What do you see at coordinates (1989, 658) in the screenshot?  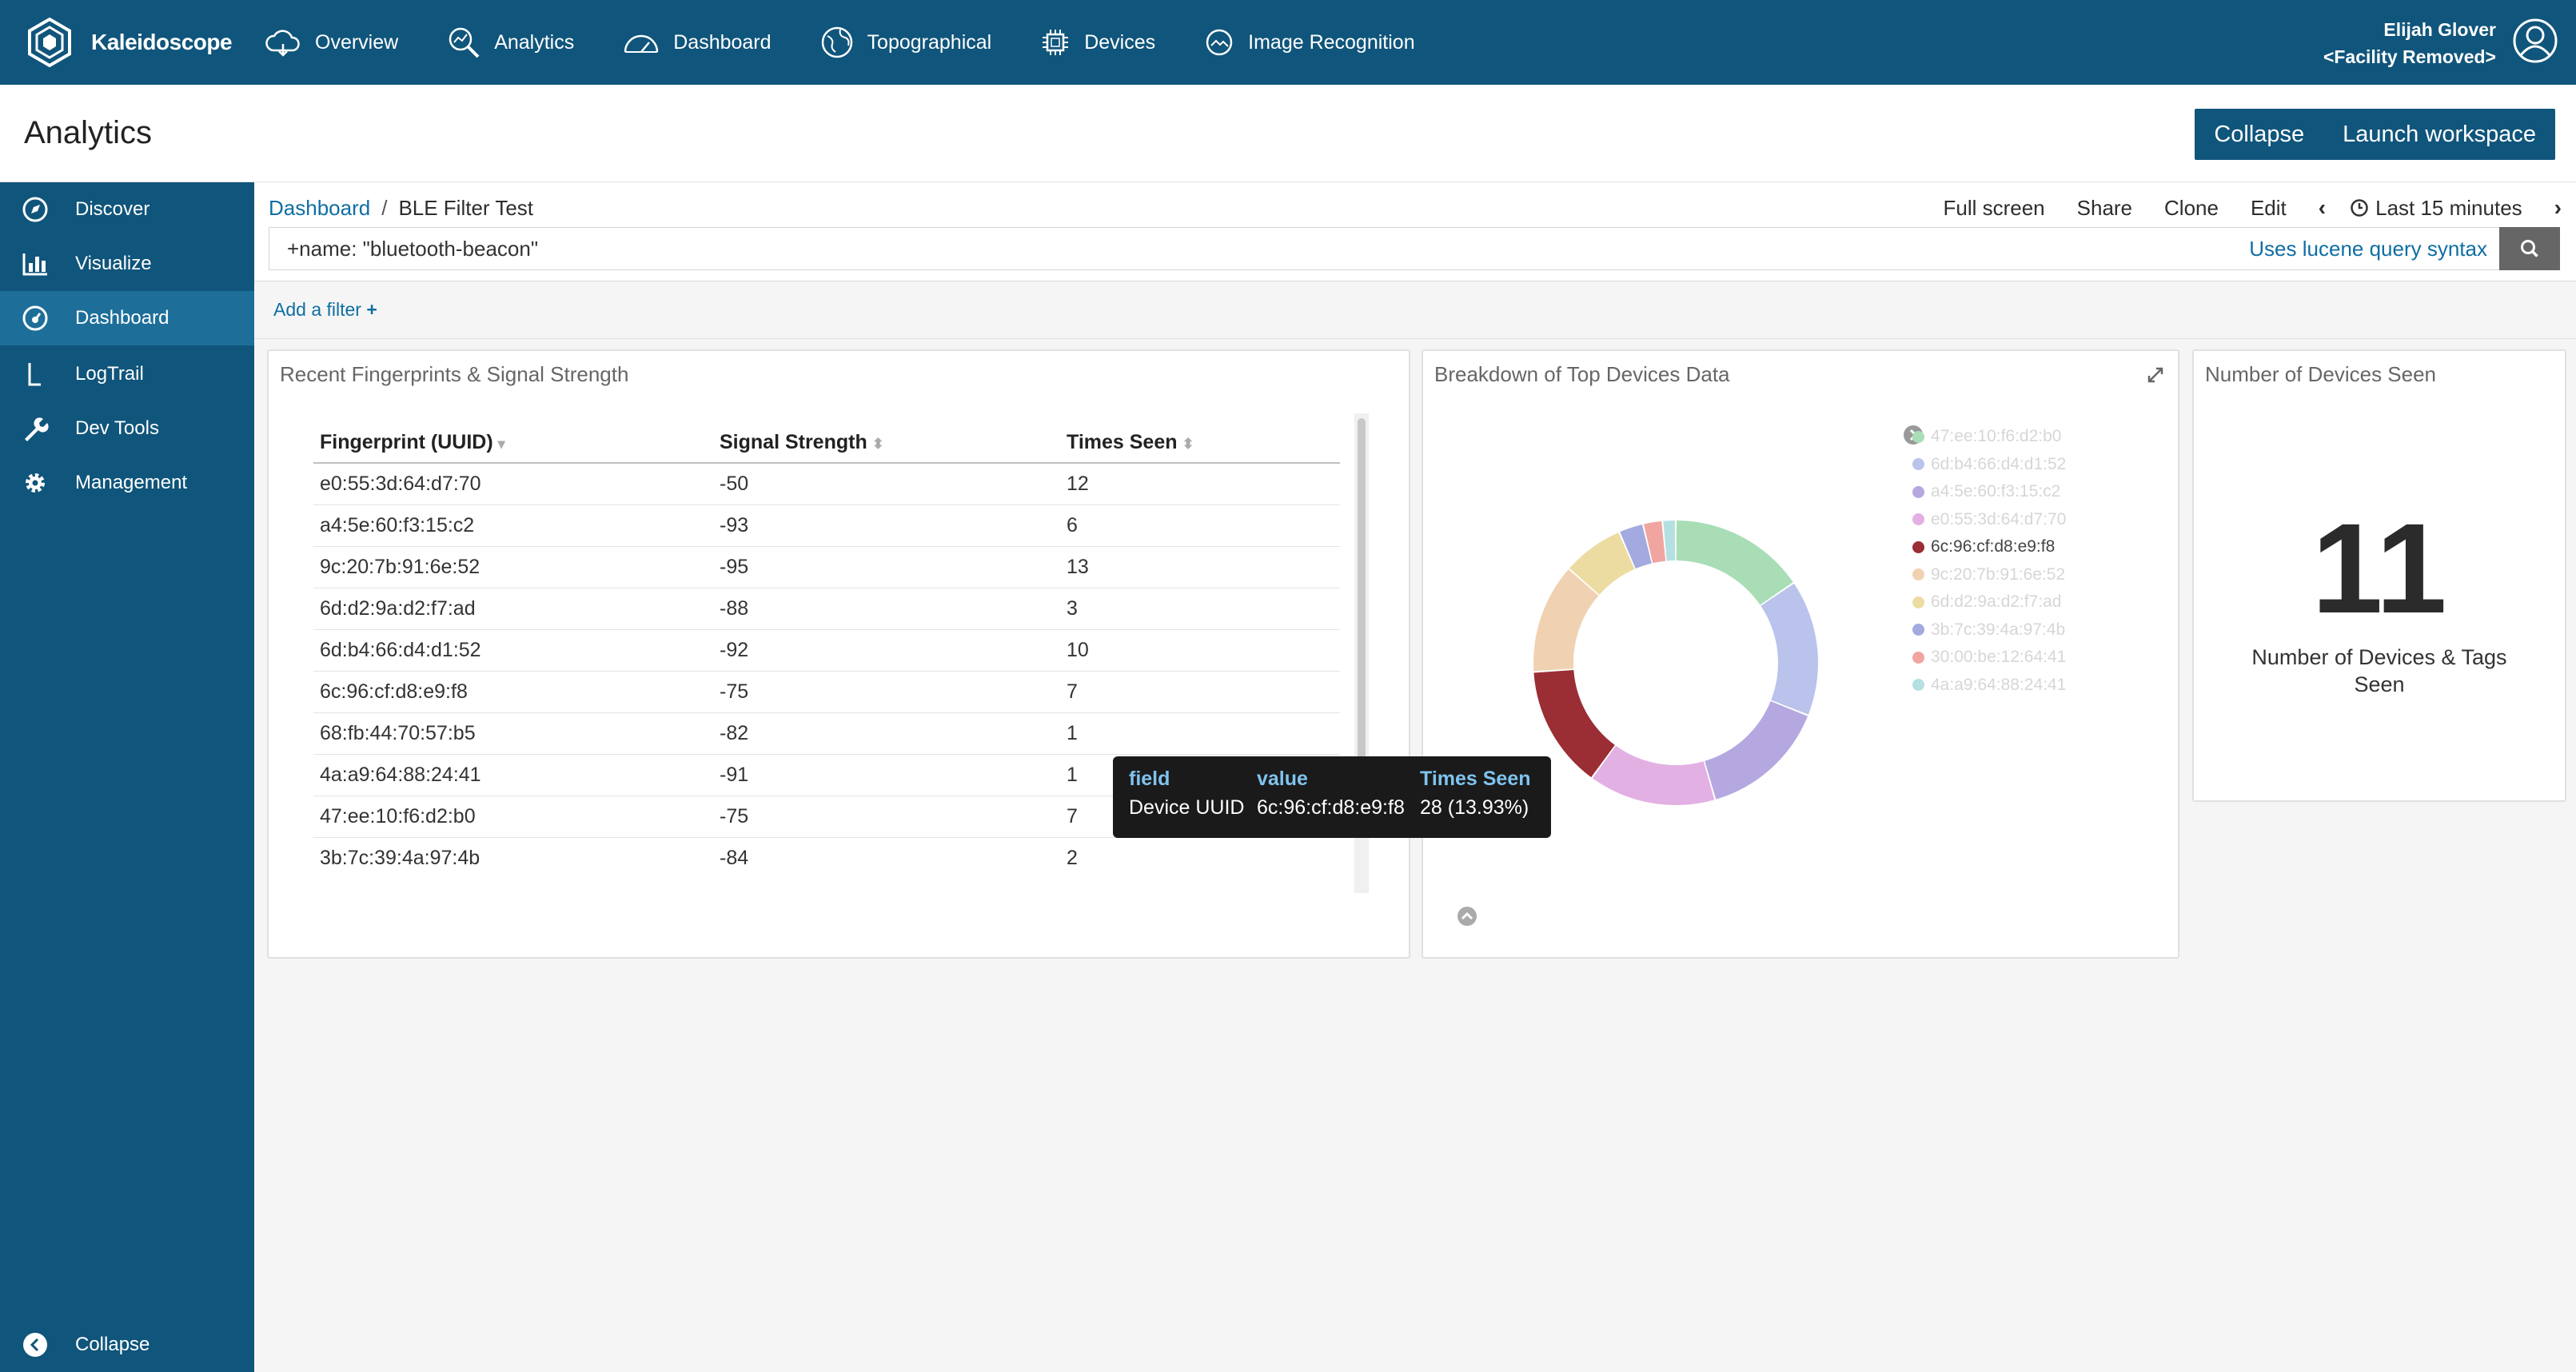 I see `legend-item: 30:00:be:12:64:41` at bounding box center [1989, 658].